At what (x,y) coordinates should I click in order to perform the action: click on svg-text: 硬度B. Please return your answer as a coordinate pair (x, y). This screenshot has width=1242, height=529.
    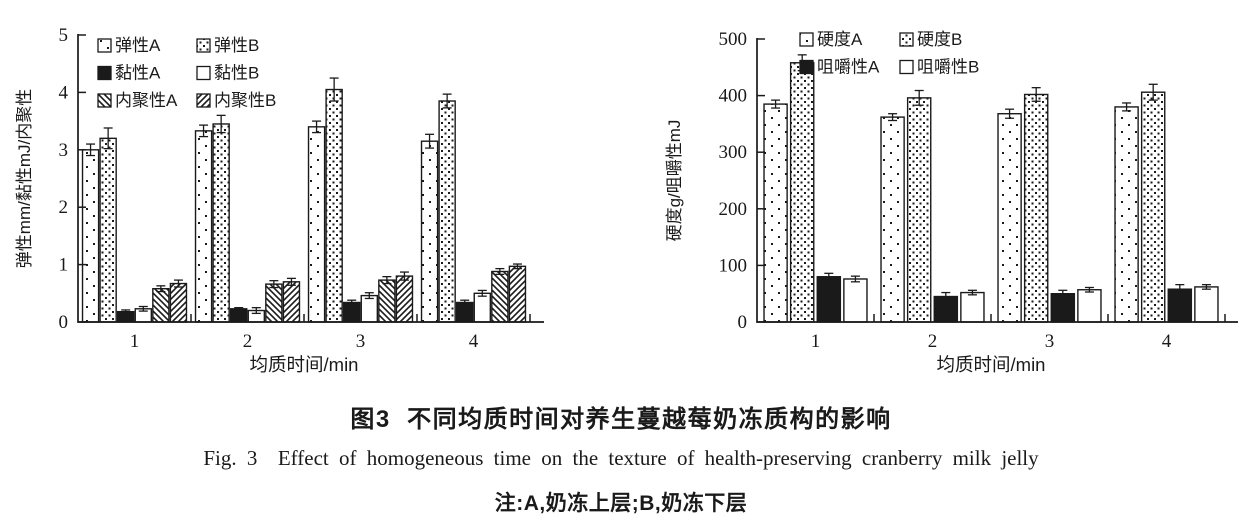
    Looking at the image, I should click on (939, 39).